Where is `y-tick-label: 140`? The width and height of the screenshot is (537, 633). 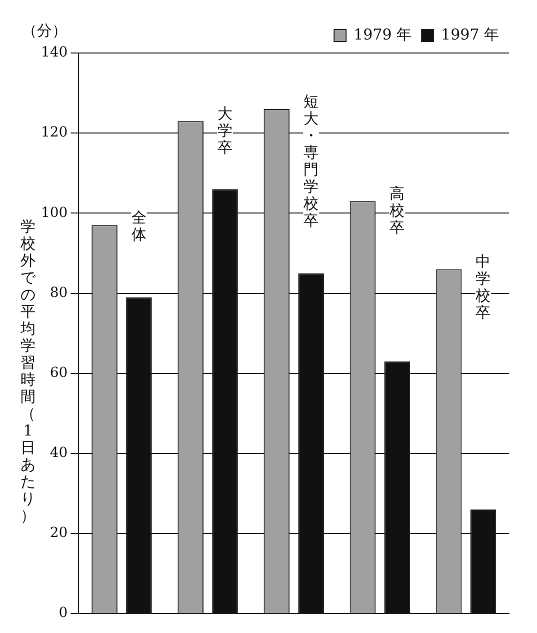 y-tick-label: 140 is located at coordinates (54, 52).